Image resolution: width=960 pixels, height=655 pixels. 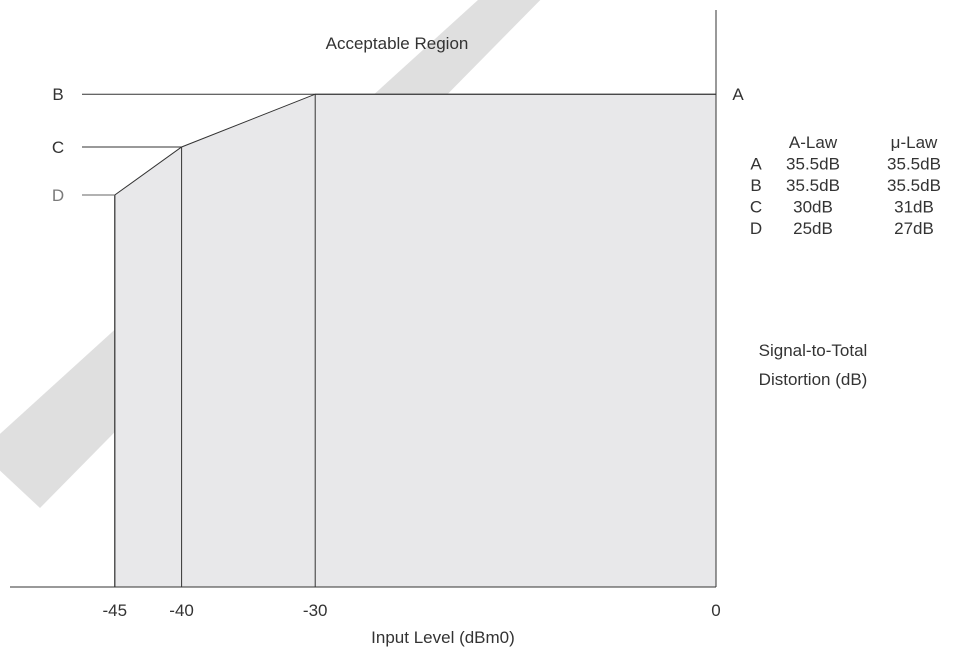 I want to click on table-cell-r1-c2: 35.5dB, so click(x=914, y=185).